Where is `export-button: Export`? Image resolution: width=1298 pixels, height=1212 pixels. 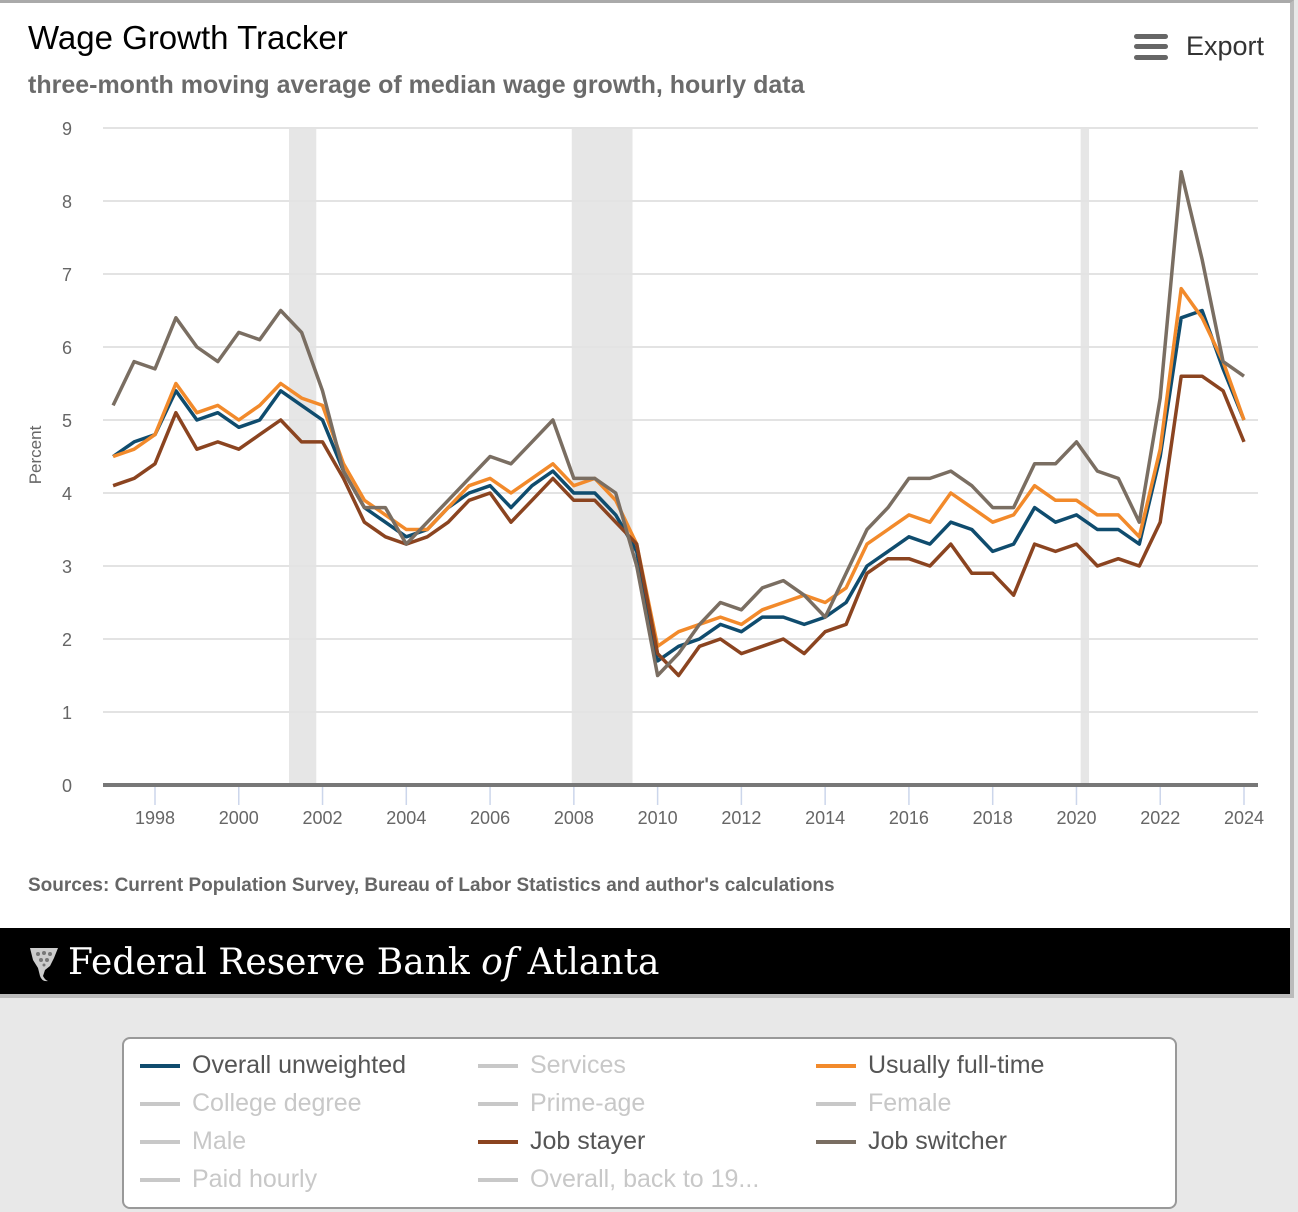 export-button: Export is located at coordinates (1199, 46).